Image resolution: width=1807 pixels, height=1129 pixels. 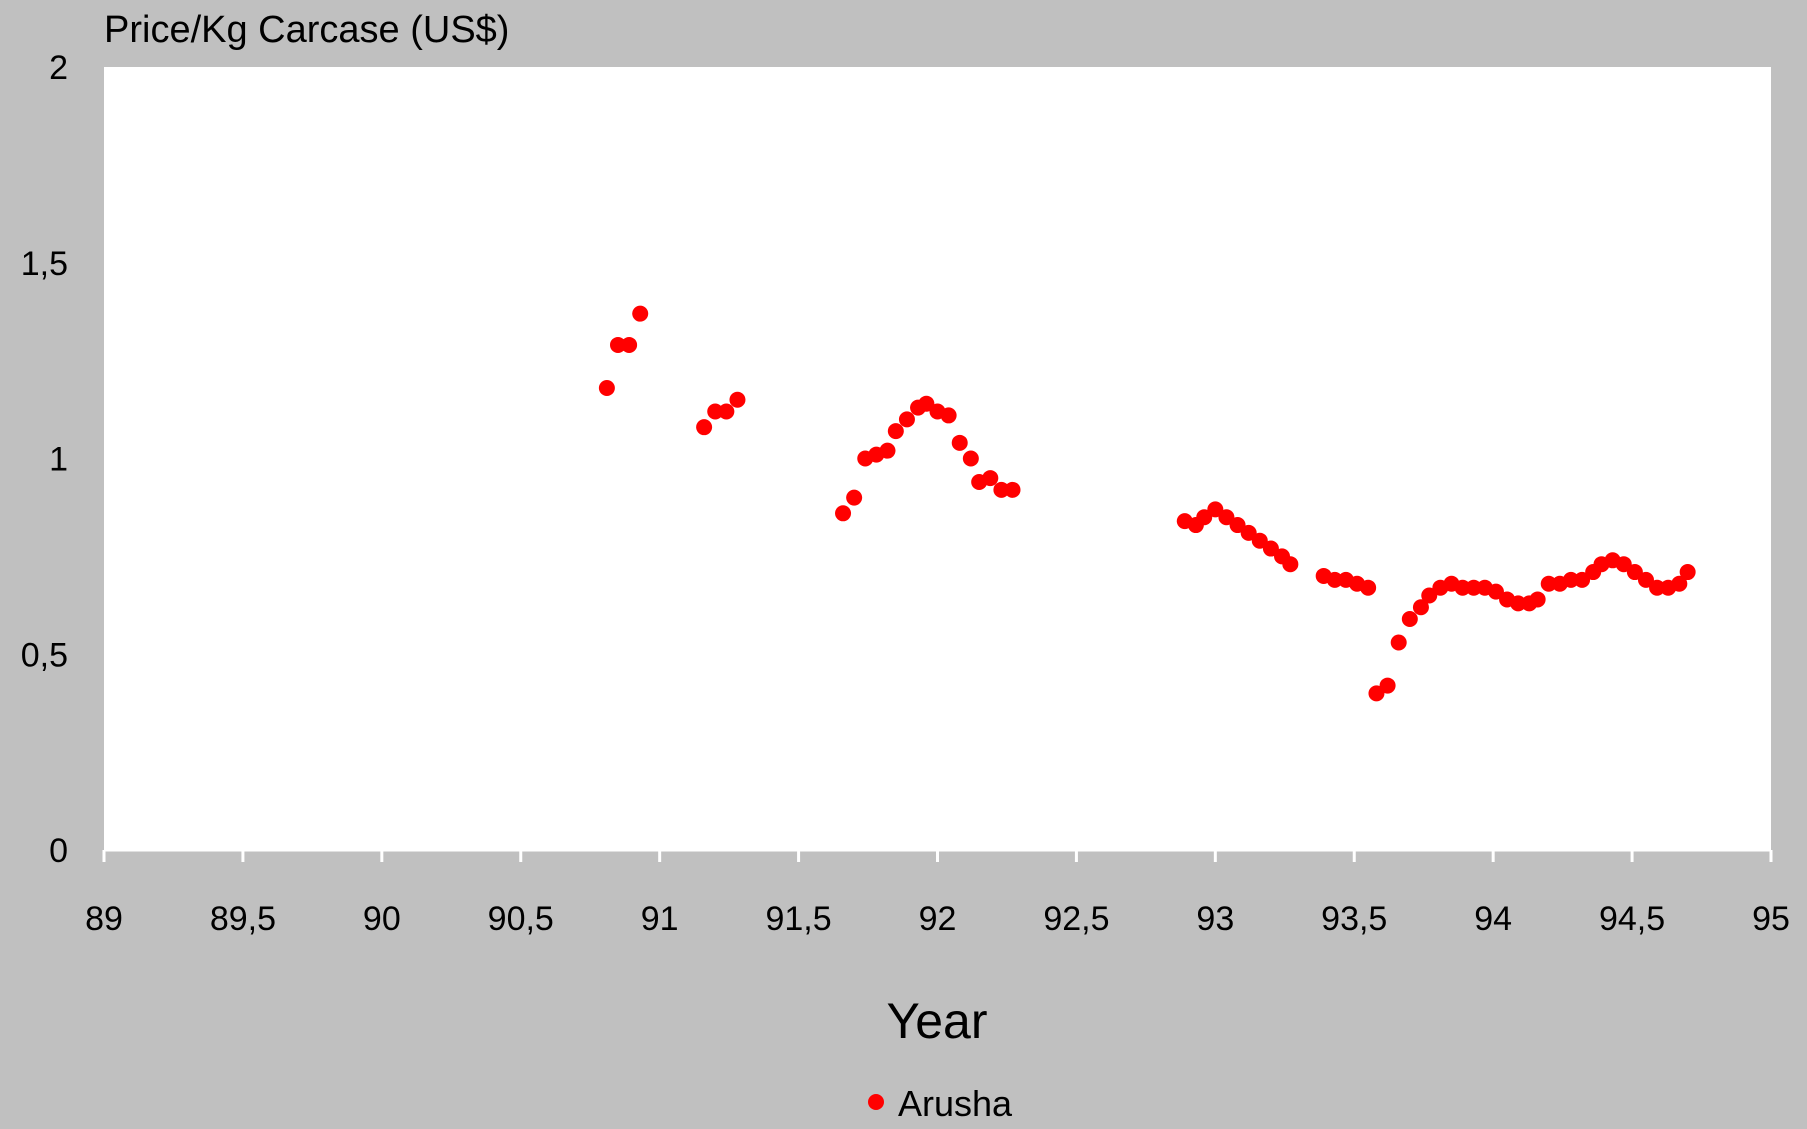 I want to click on x-tick-label: 93, so click(x=1215, y=919).